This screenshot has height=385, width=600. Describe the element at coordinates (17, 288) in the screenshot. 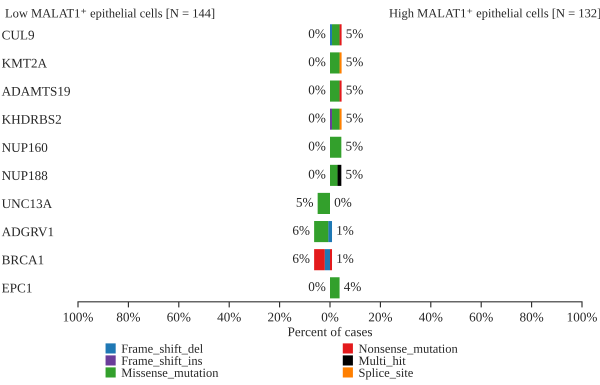

I see `y-tick-label: EPC1` at that location.